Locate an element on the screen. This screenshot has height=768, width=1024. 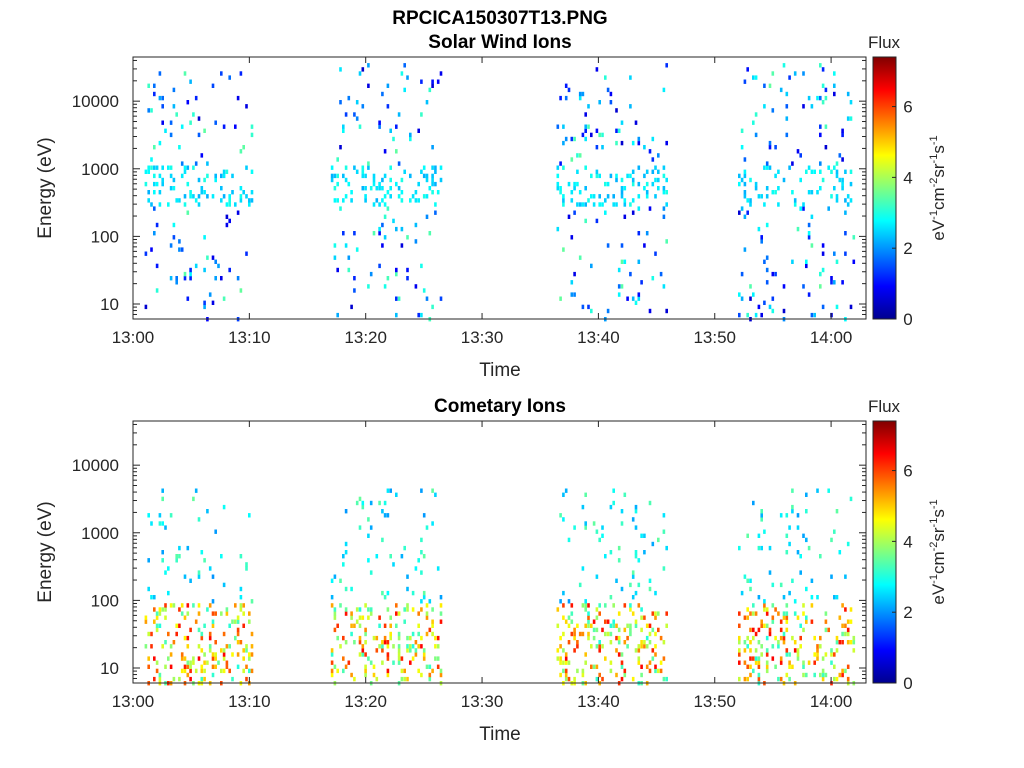
x-tick-label: 13:50 is located at coordinates (714, 701).